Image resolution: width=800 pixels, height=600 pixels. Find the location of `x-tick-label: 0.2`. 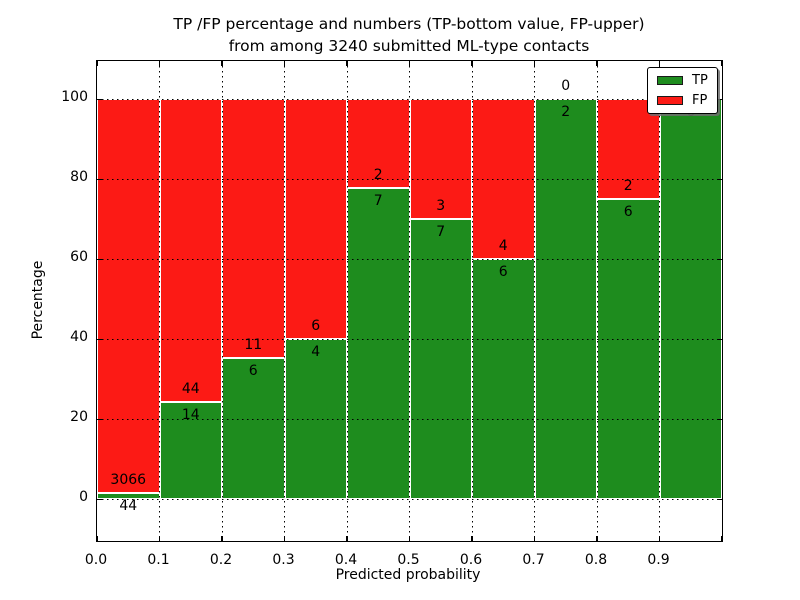

x-tick-label: 0.2 is located at coordinates (221, 560).